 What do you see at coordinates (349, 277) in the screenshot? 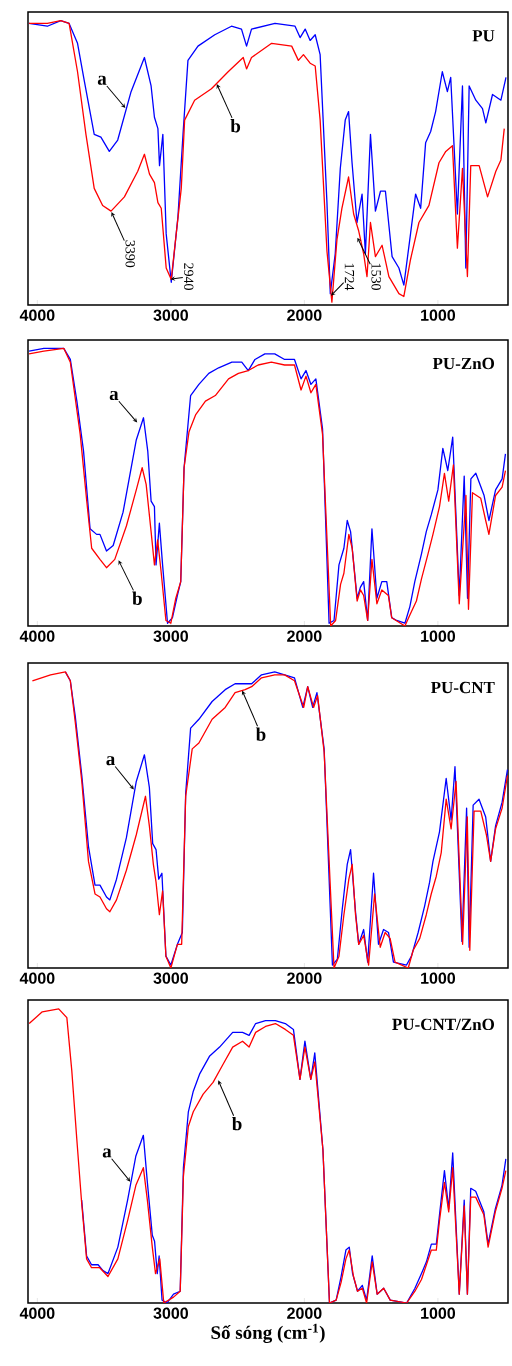
I see `annotation: 1724` at bounding box center [349, 277].